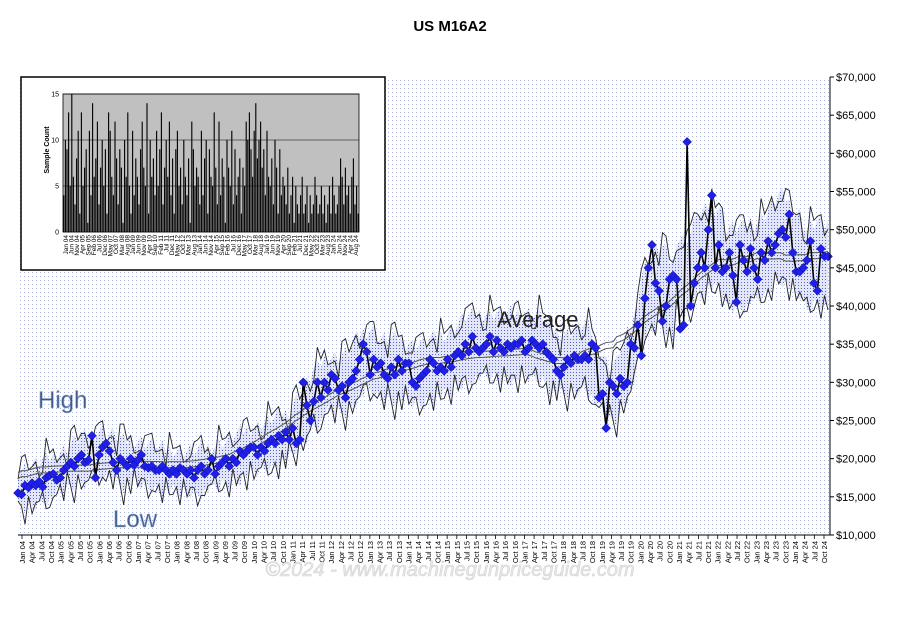  What do you see at coordinates (856, 154) in the screenshot?
I see `y-tick-label: $60,000` at bounding box center [856, 154].